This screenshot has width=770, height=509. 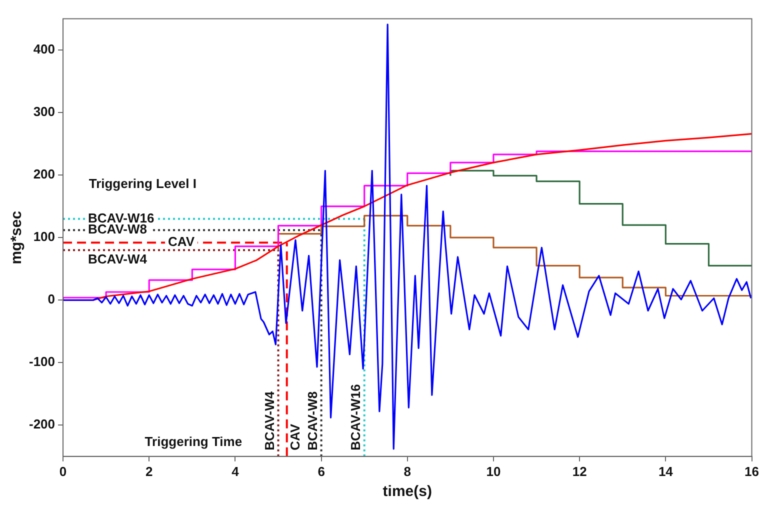 What do you see at coordinates (149, 471) in the screenshot?
I see `x-tick-label: 2` at bounding box center [149, 471].